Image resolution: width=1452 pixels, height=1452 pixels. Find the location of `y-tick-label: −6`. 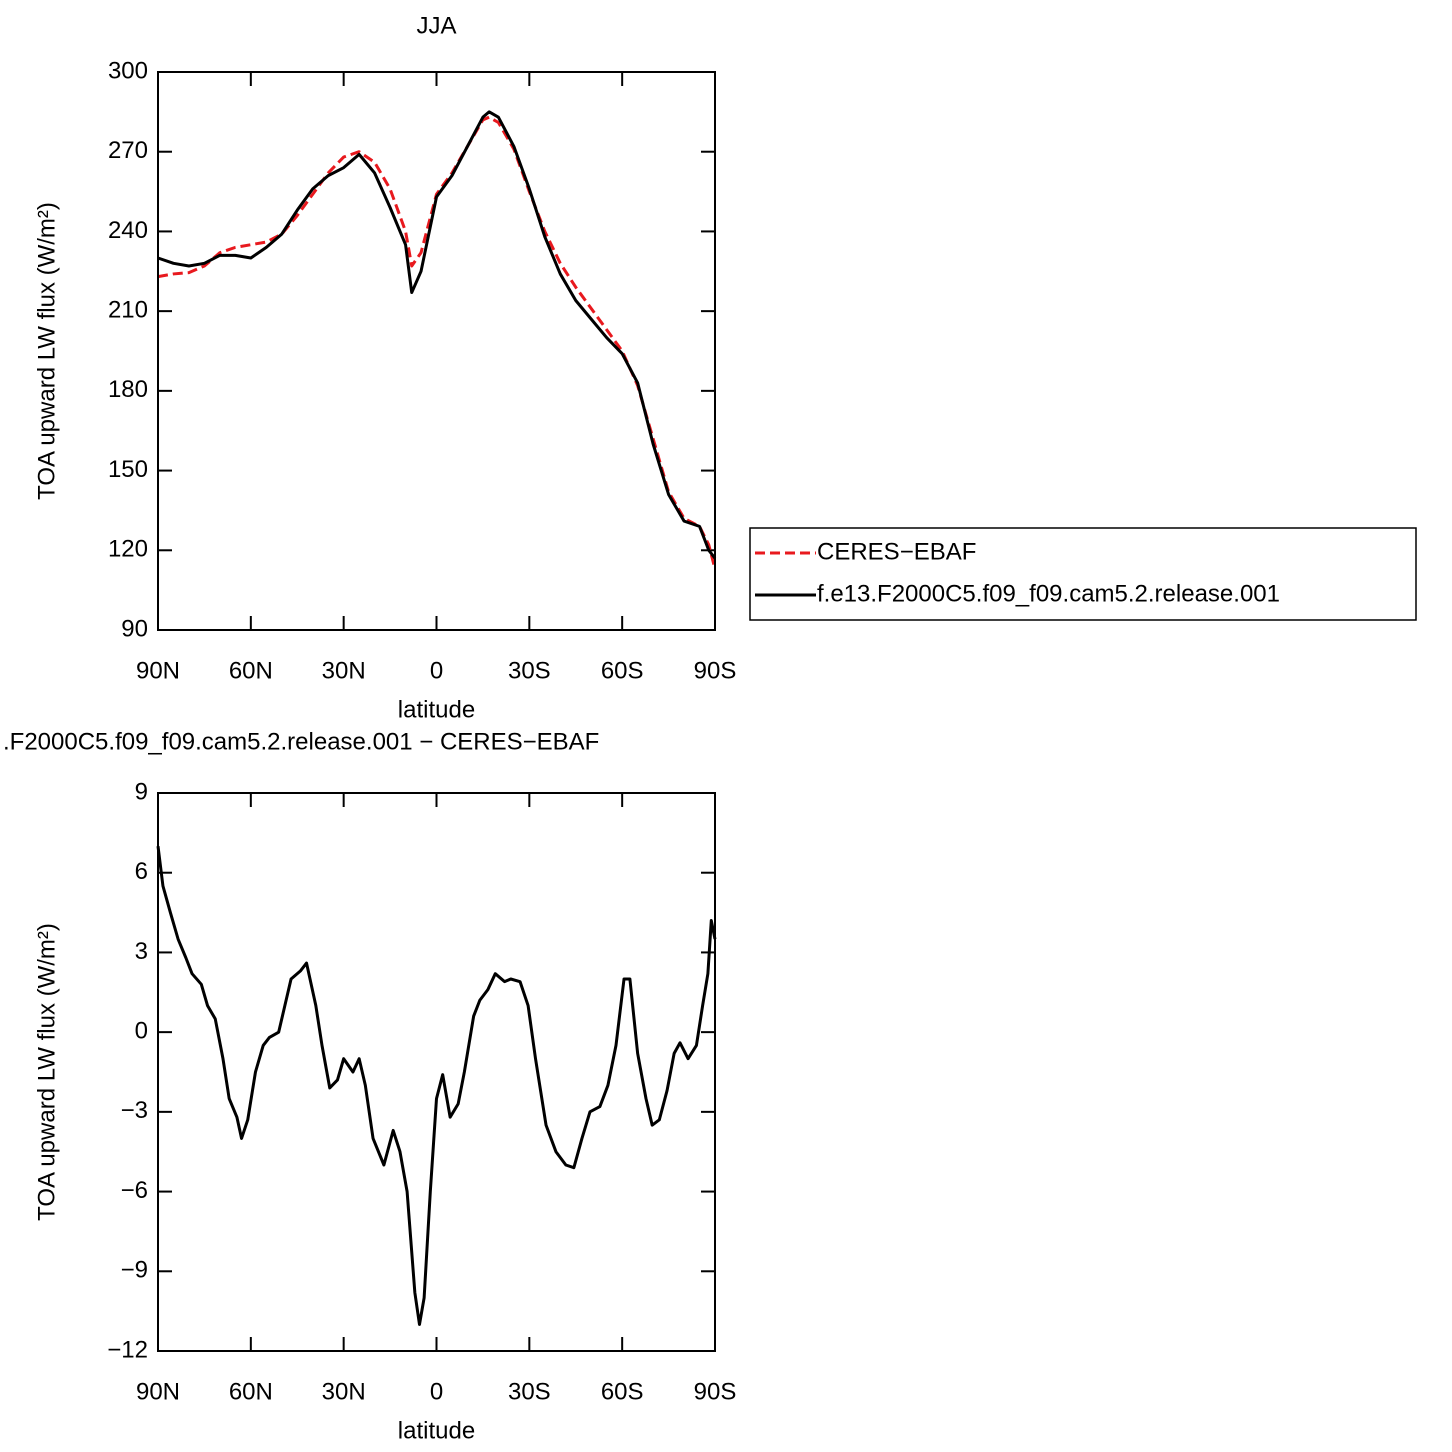

y-tick-label: −6 is located at coordinates (134, 1190).